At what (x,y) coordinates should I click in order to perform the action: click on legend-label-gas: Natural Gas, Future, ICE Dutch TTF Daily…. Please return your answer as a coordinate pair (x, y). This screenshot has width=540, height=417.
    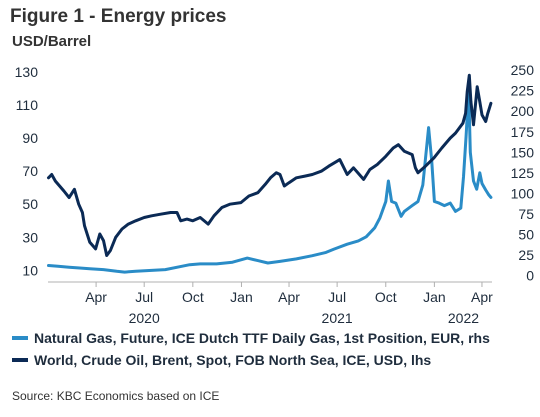
    Looking at the image, I should click on (262, 338).